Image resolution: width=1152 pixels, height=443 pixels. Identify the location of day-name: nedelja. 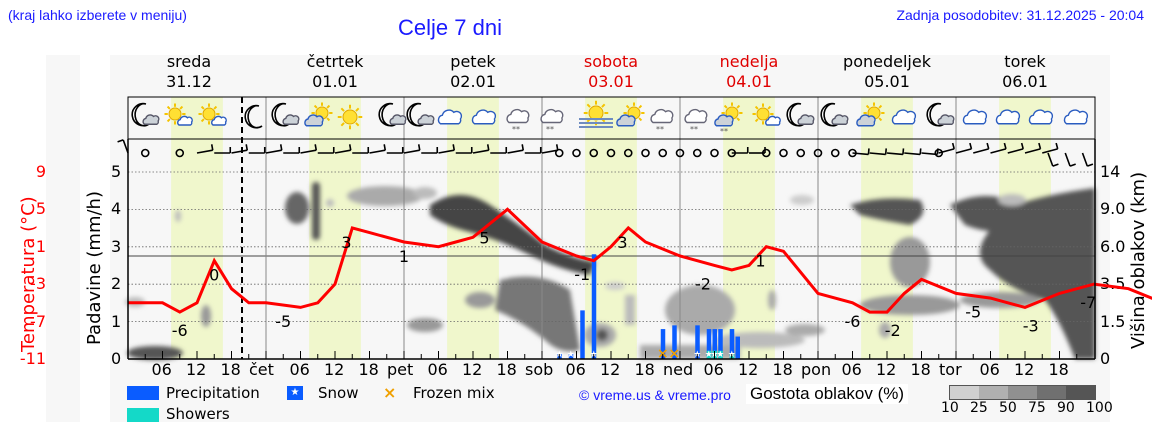
(749, 61).